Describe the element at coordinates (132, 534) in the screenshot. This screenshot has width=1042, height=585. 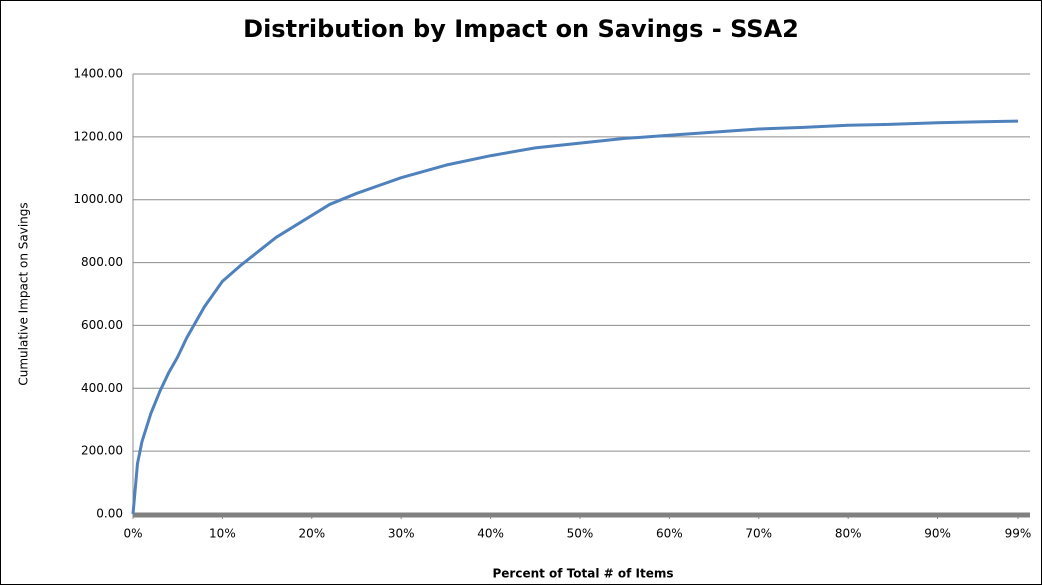
I see `x-tick-label: 0%` at that location.